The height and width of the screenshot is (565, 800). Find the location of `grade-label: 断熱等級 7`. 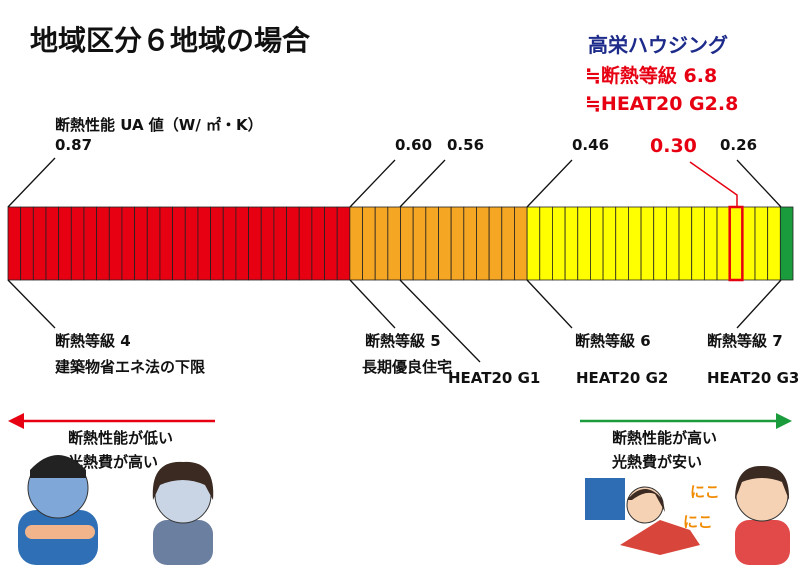

grade-label: 断熱等級 7 is located at coordinates (745, 341).